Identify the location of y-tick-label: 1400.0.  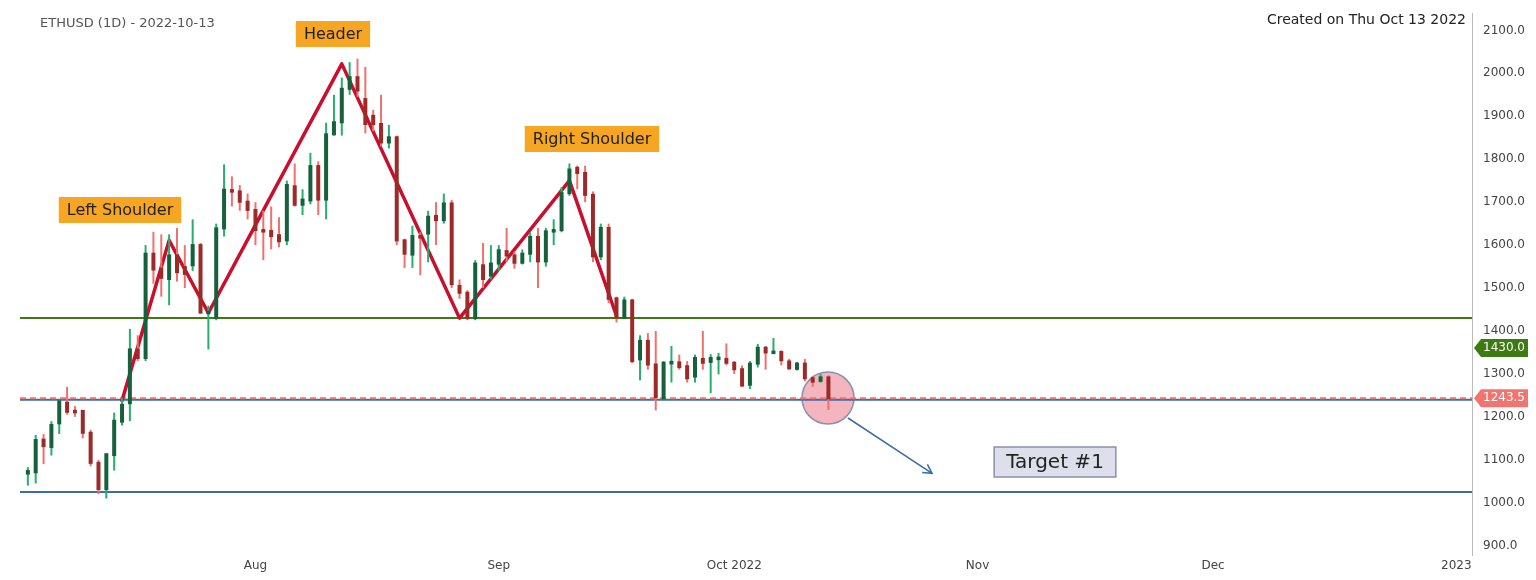
(1504, 330).